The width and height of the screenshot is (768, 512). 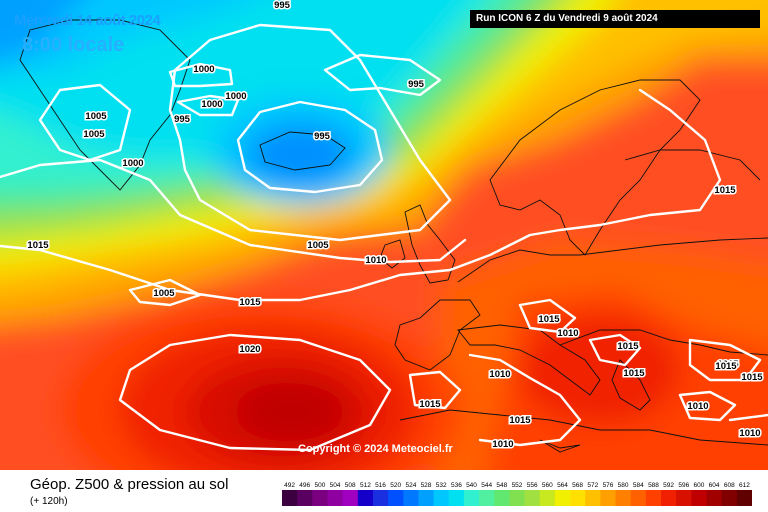 What do you see at coordinates (426, 485) in the screenshot?
I see `scale-tick-label: 528` at bounding box center [426, 485].